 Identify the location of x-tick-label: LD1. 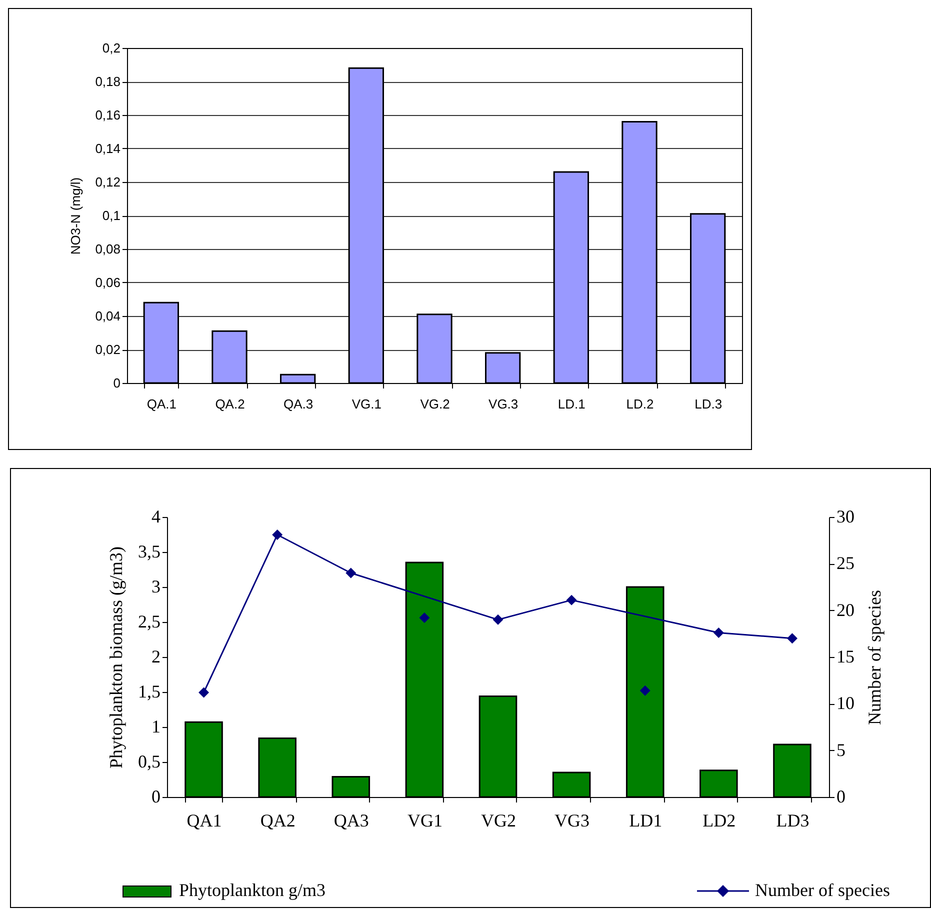
(645, 820).